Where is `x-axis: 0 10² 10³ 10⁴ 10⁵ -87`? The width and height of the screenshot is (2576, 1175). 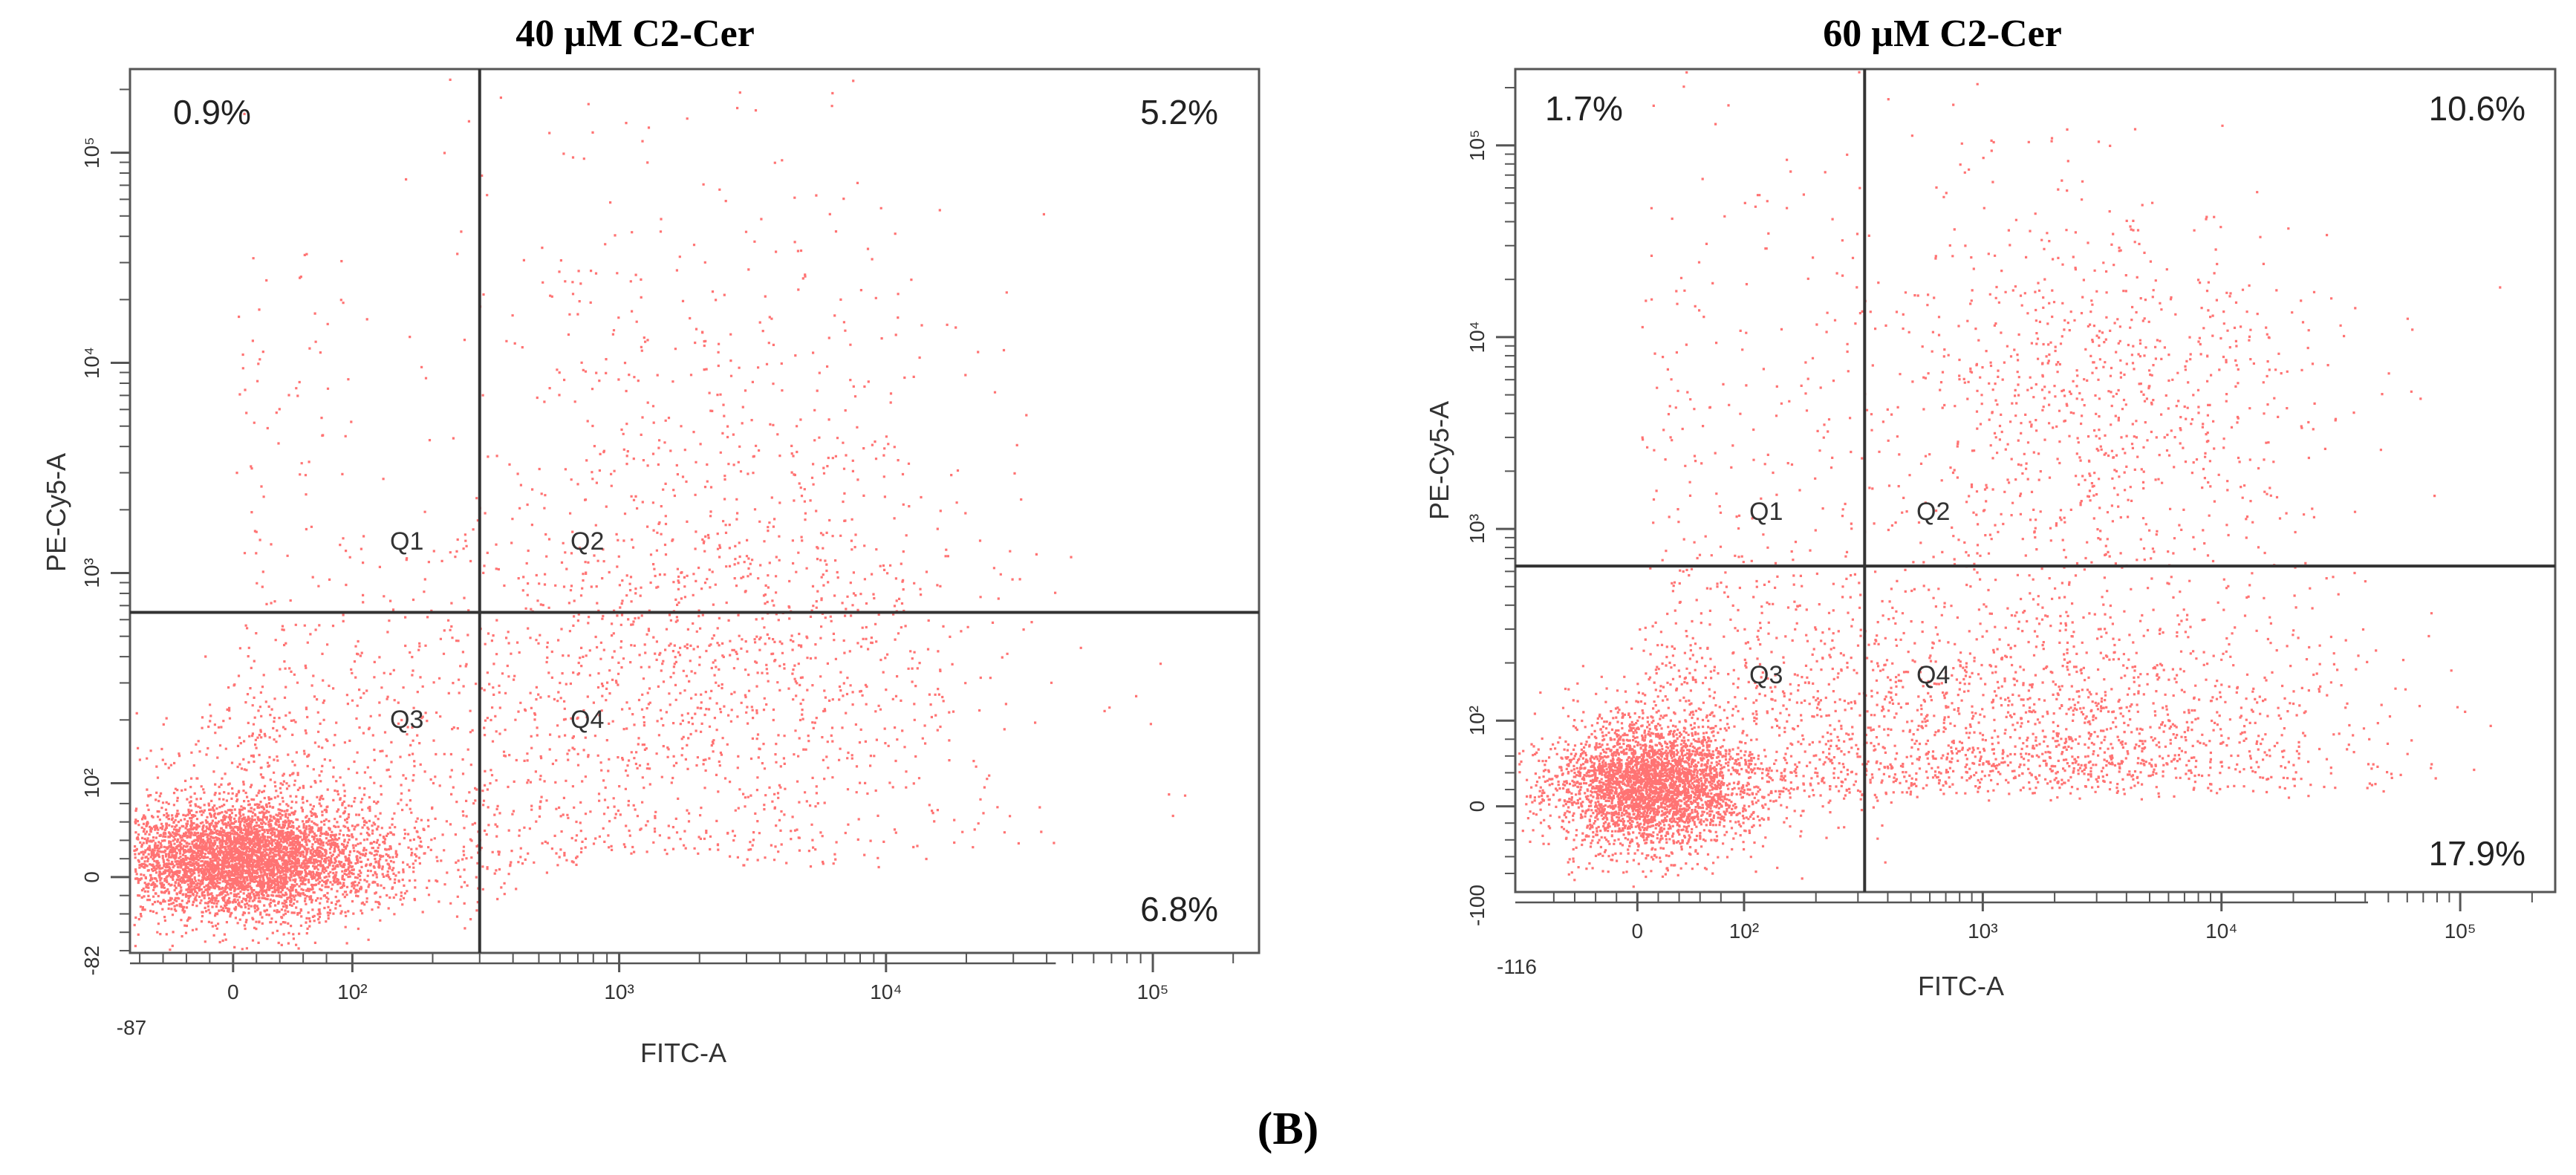
x-axis: 0 10² 10³ 10⁴ 10⁵ -87 is located at coordinates (676, 996).